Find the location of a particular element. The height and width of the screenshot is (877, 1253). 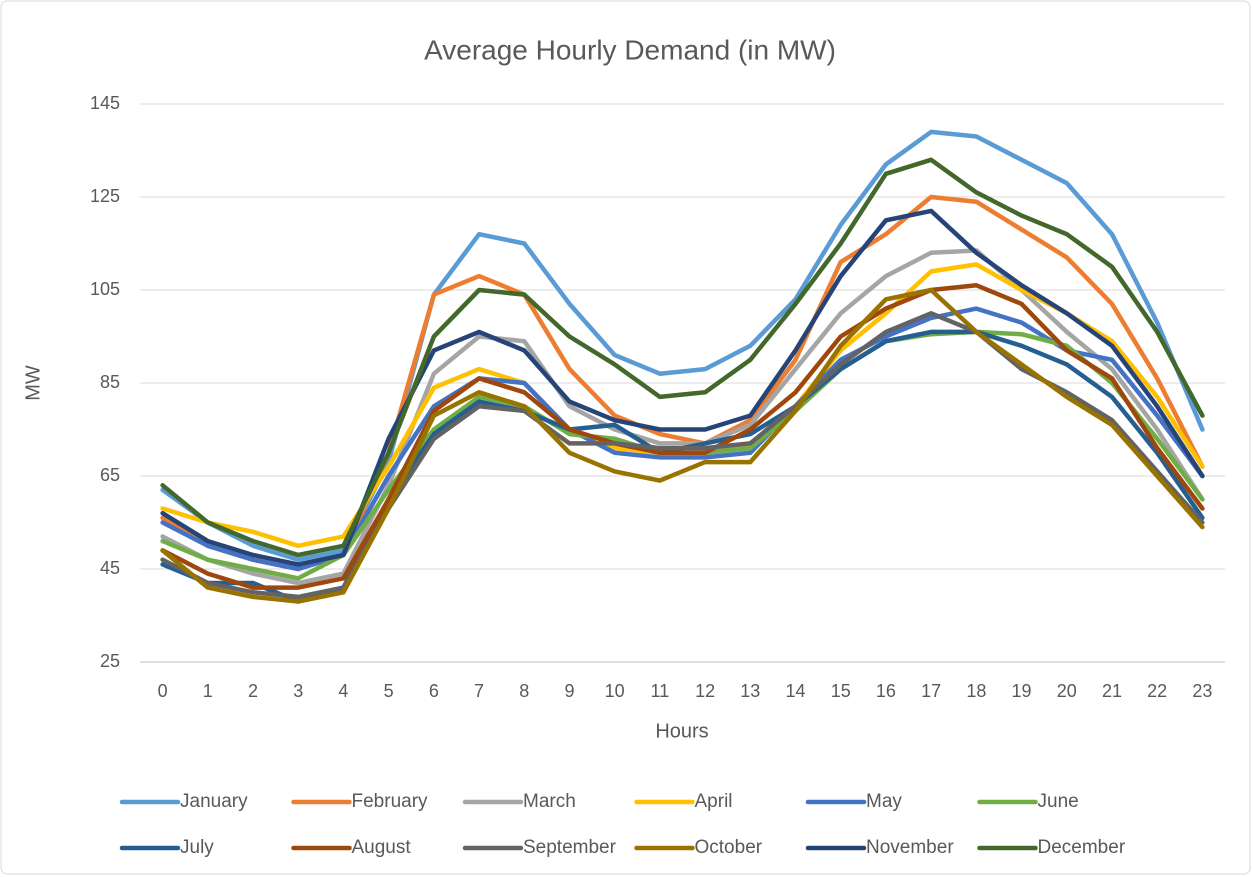

x-tick-label: 21 is located at coordinates (1112, 691).